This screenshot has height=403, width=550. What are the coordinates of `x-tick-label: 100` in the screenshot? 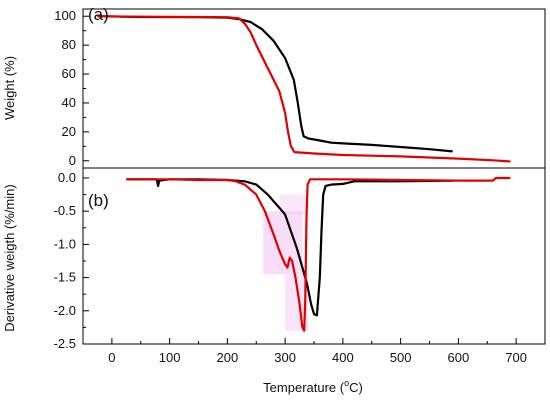 It's located at (170, 357).